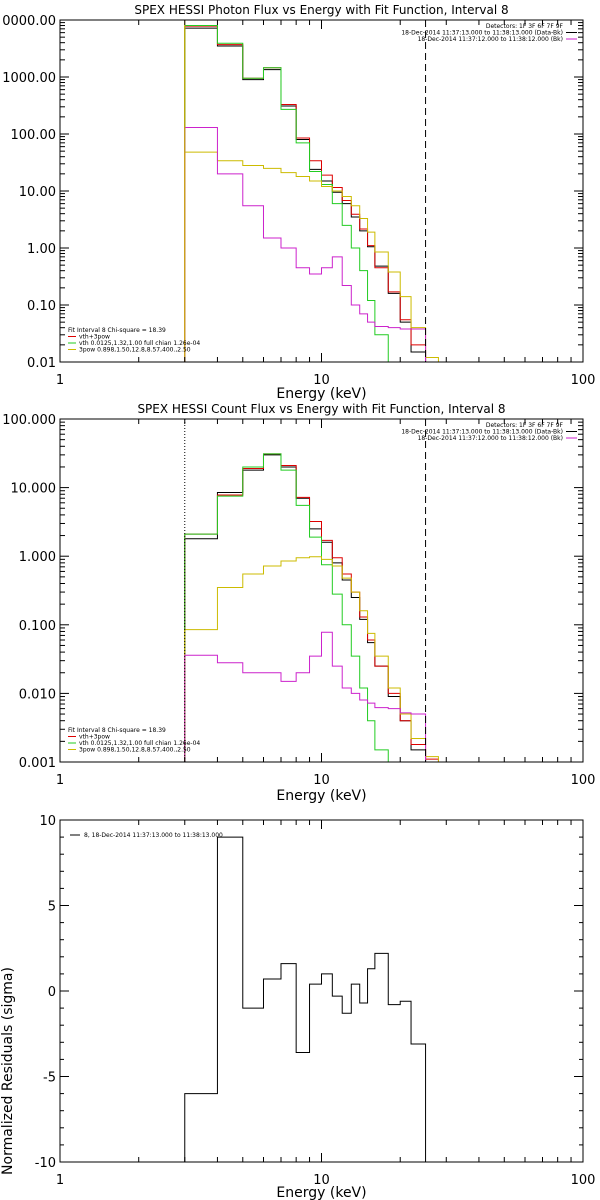  I want to click on y-tick-label: 0.010, so click(37, 694).